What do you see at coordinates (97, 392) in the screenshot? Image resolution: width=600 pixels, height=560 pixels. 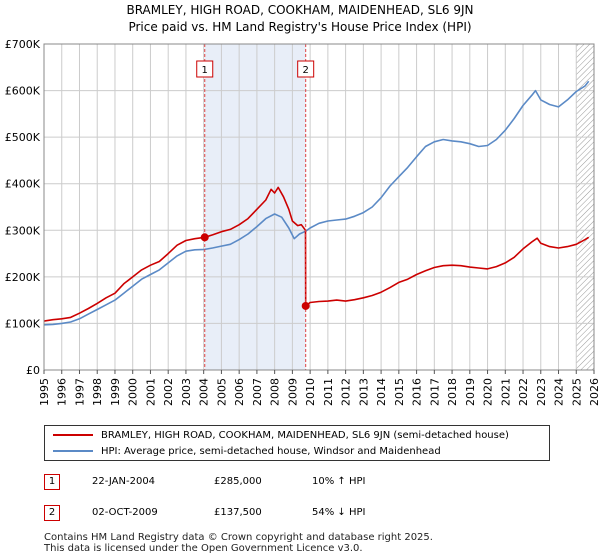 I see `x-tick-label: 1998` at bounding box center [97, 392].